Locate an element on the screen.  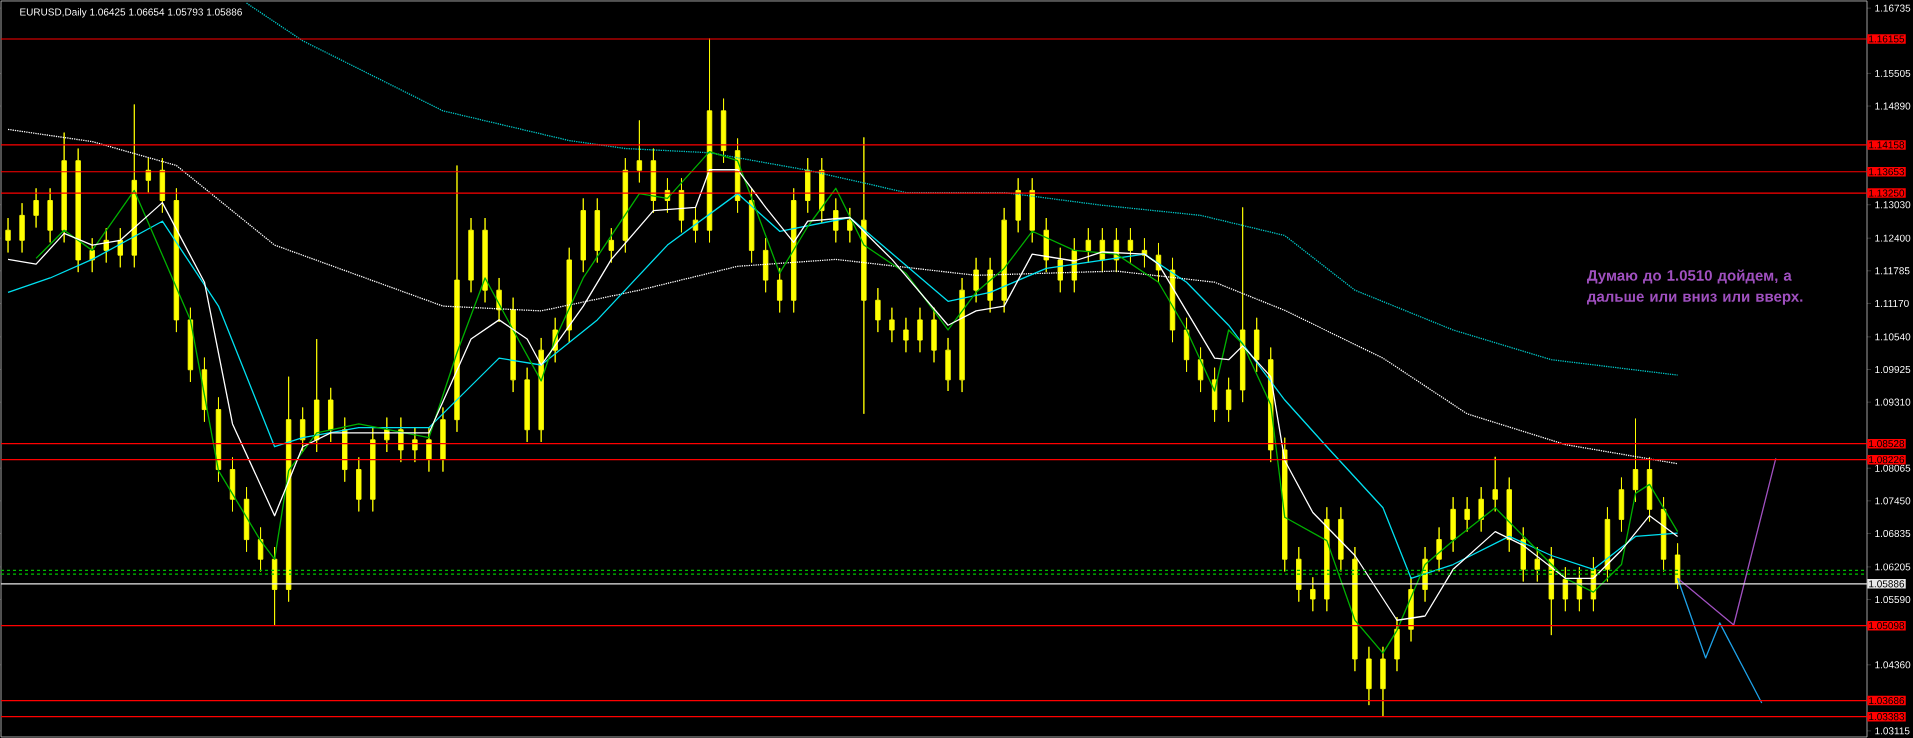
ref-line-label: 1.08528 is located at coordinates (1887, 444).